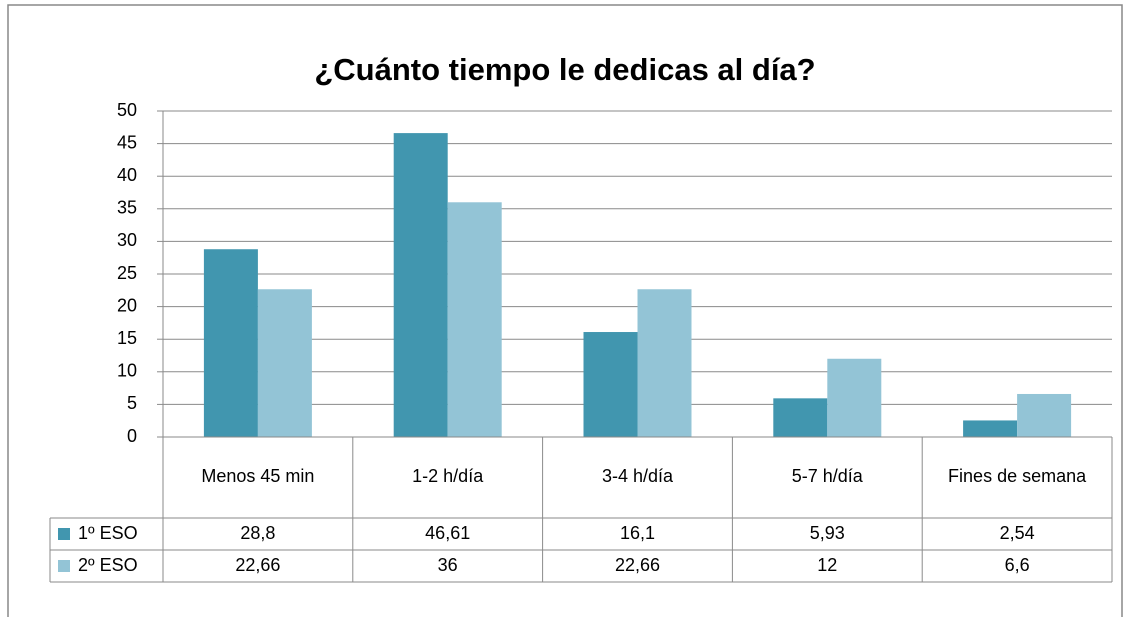 This screenshot has width=1132, height=617. Describe the element at coordinates (132, 436) in the screenshot. I see `y-tick-label: 0` at that location.